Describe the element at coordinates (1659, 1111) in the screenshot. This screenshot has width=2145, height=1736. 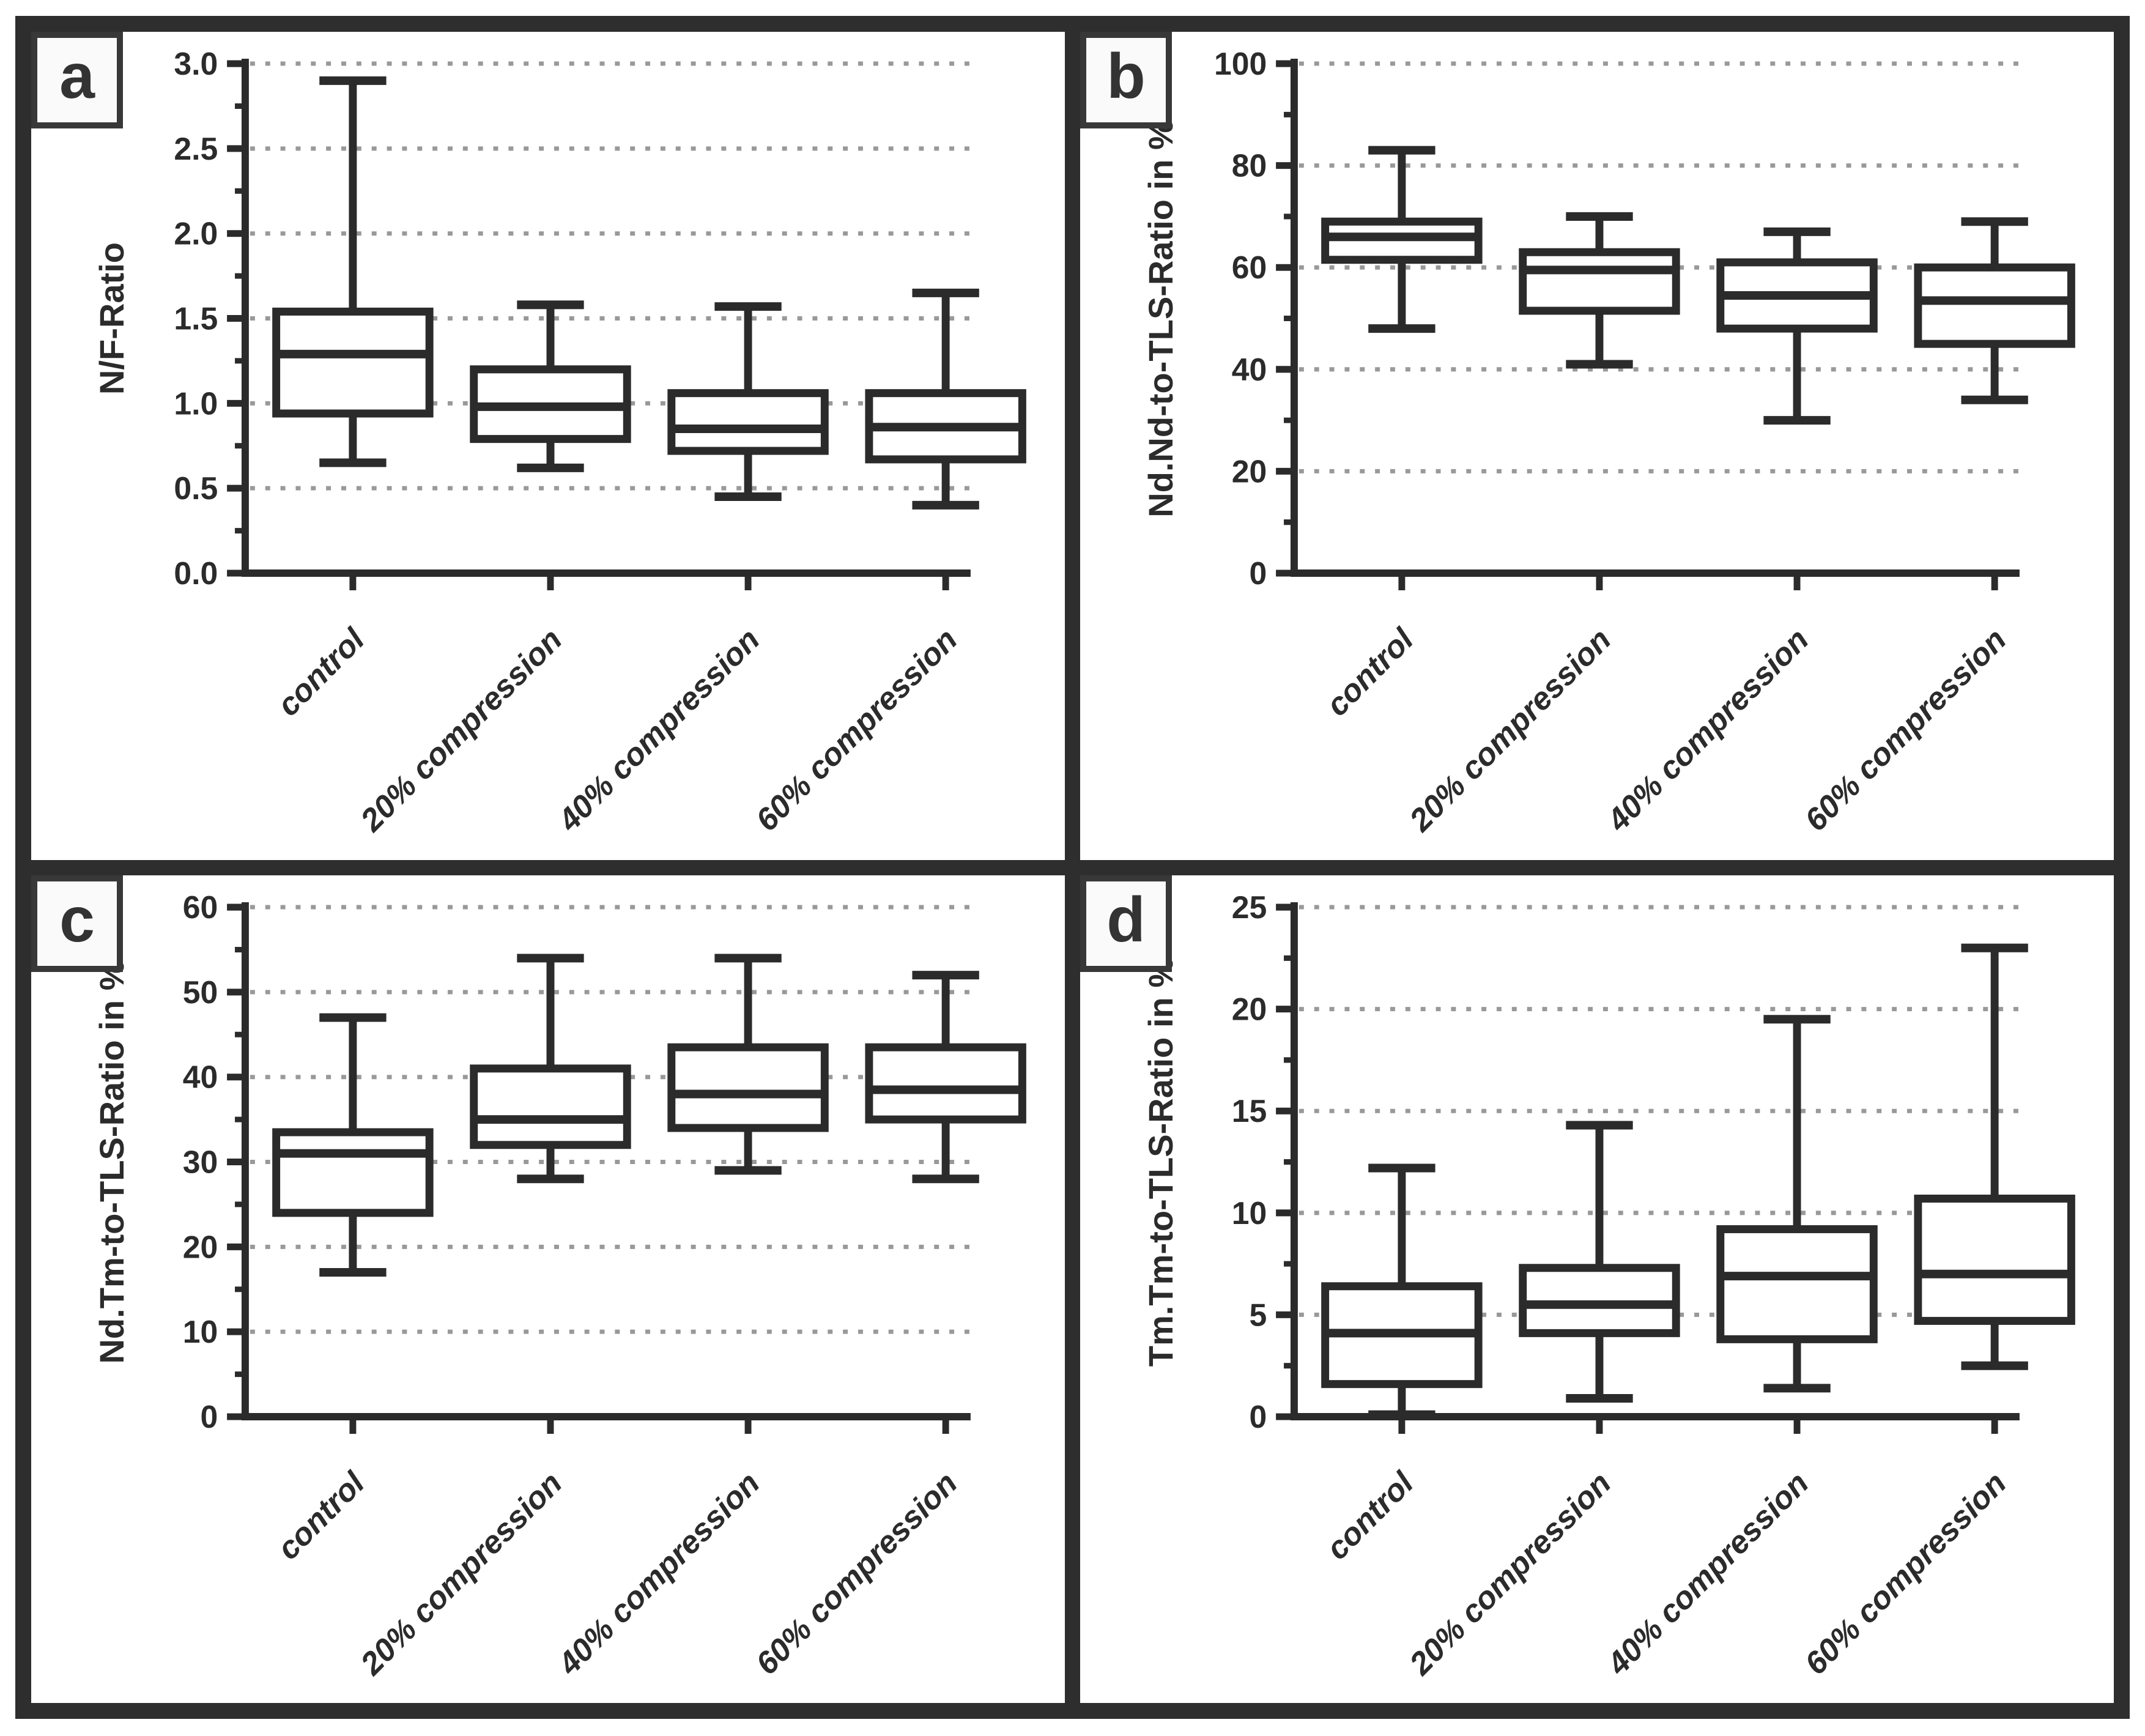
I see `gridlines` at that location.